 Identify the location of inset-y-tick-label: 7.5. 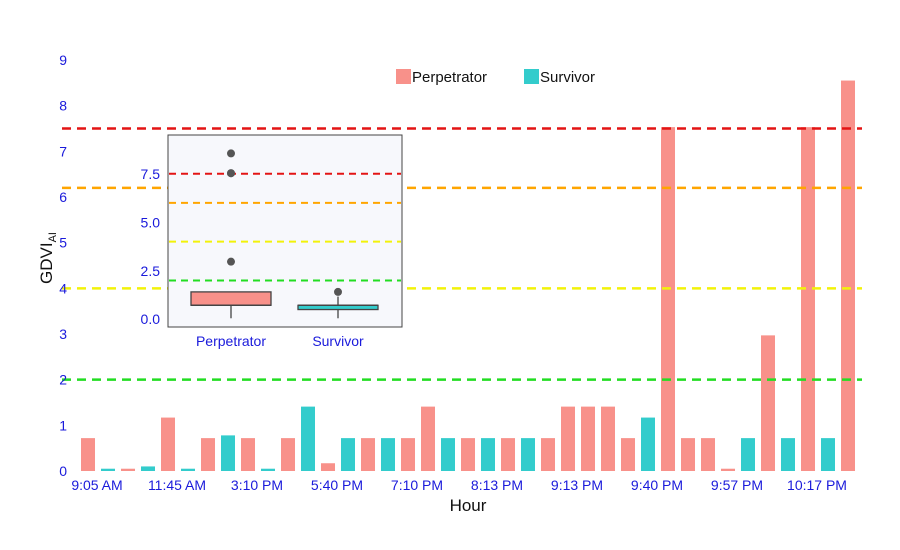
(151, 174).